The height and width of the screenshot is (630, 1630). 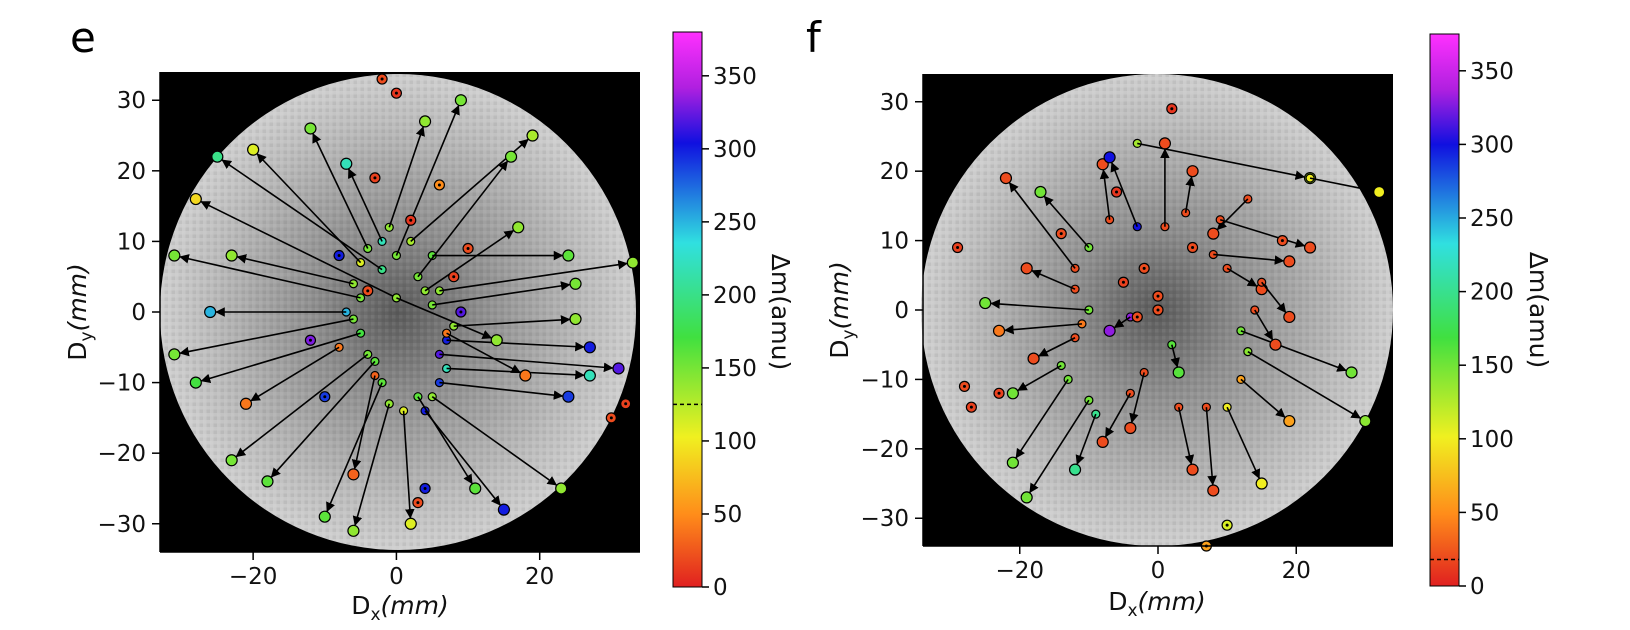 What do you see at coordinates (735, 369) in the screenshot?
I see `panel-e-colorbar-tick-label: 150` at bounding box center [735, 369].